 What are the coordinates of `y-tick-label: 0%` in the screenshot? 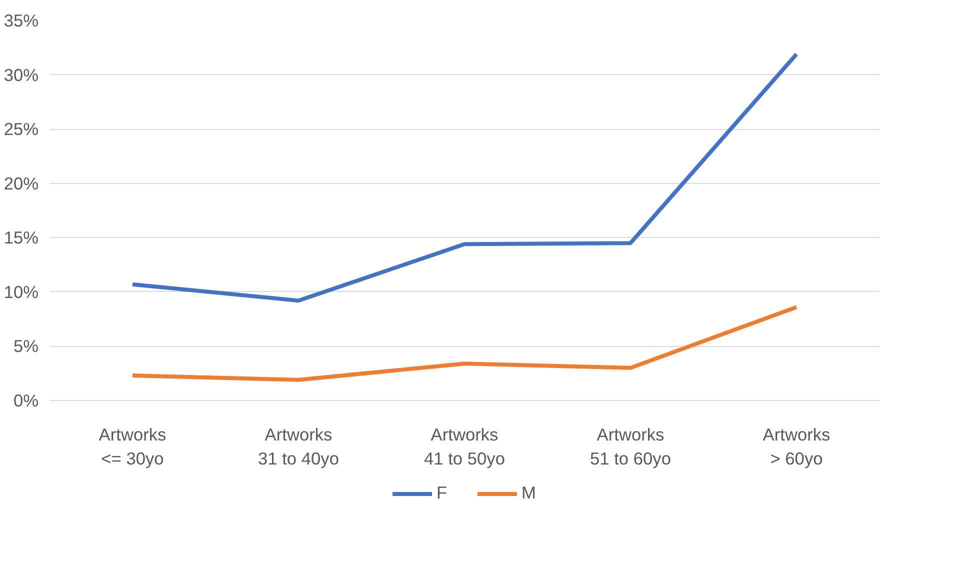 It's located at (25, 400).